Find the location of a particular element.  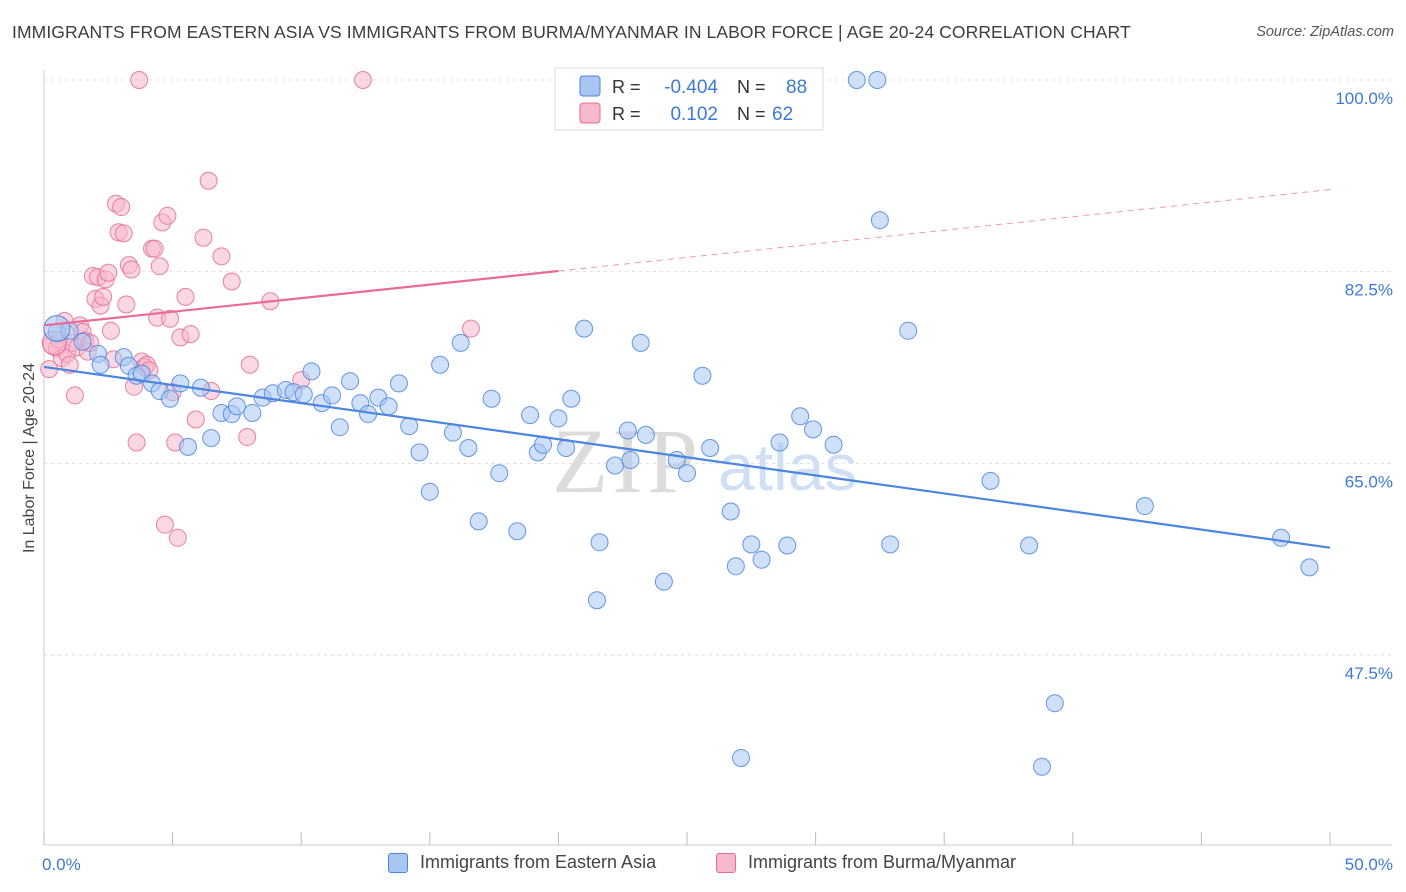

y-tick-label-3: 100.0% is located at coordinates (1364, 98).